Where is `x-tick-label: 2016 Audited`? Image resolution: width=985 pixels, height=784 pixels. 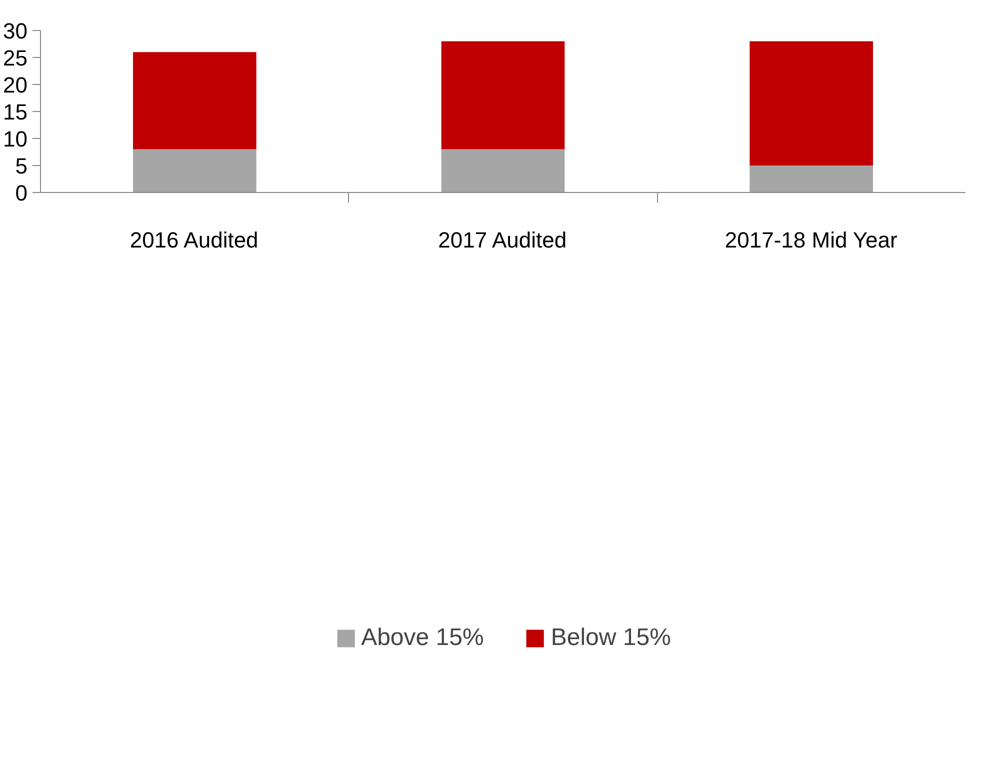 x-tick-label: 2016 Audited is located at coordinates (194, 240).